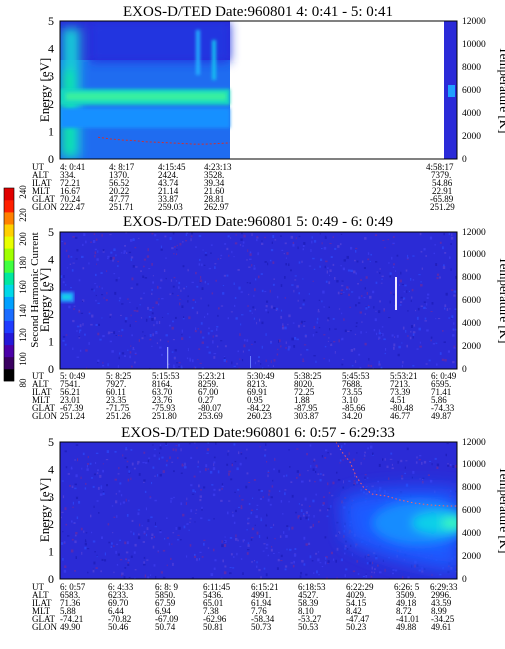  What do you see at coordinates (146, 96) in the screenshot?
I see `panel-1-energy-band-core` at bounding box center [146, 96].